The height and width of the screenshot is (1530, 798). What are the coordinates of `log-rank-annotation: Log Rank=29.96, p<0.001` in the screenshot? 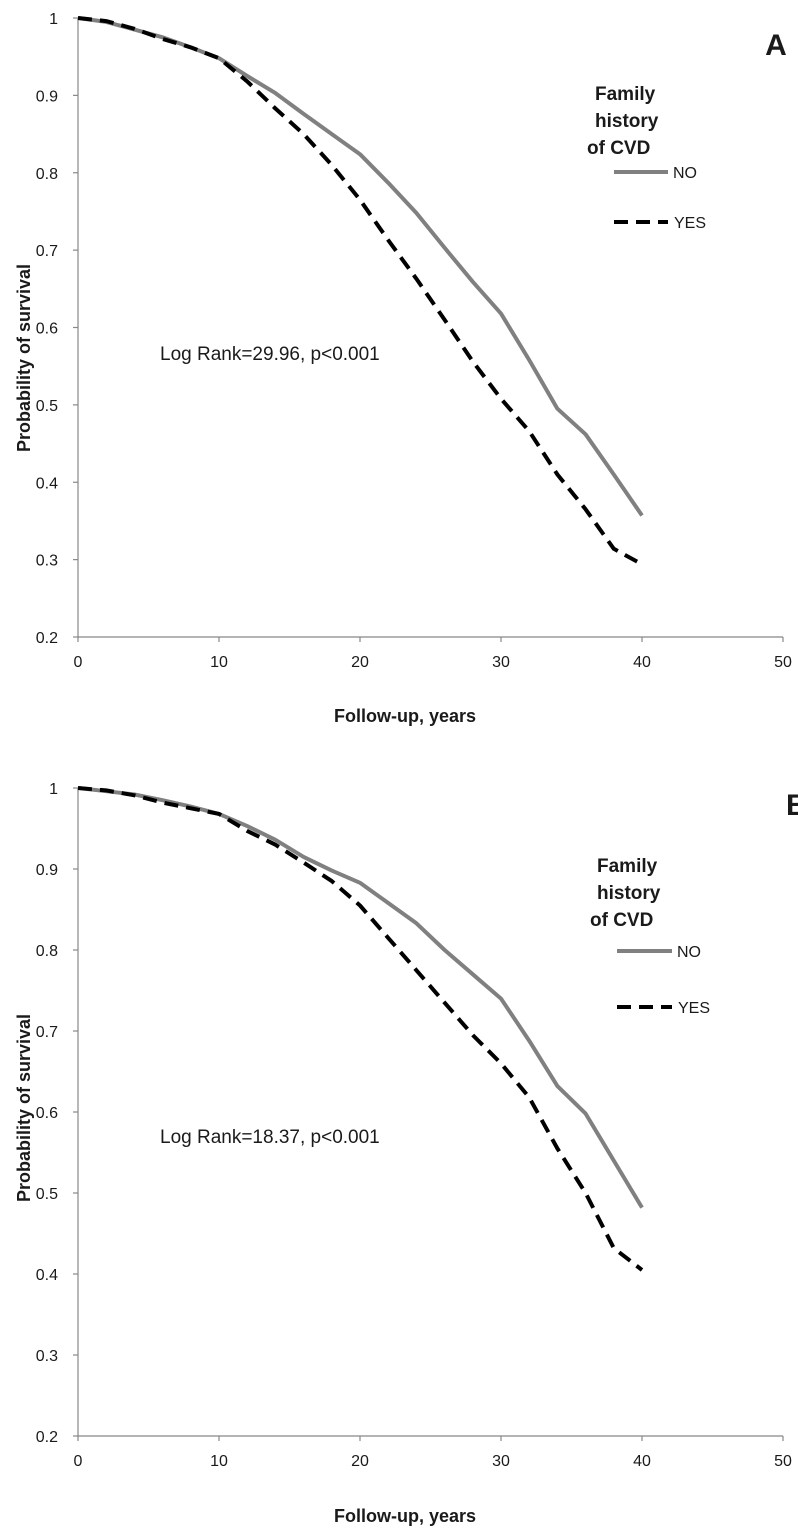 It's located at (270, 354).